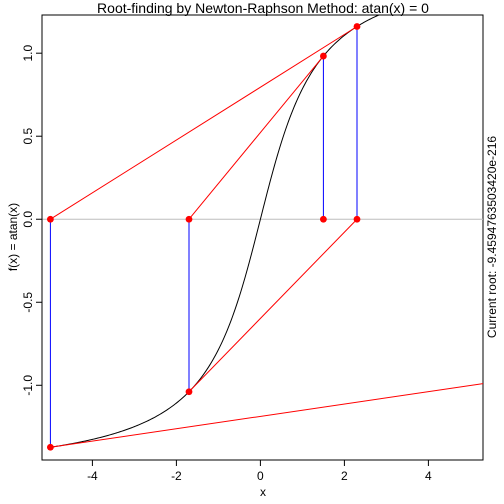  Describe the element at coordinates (428, 476) in the screenshot. I see `x-tick-label: 4` at that location.